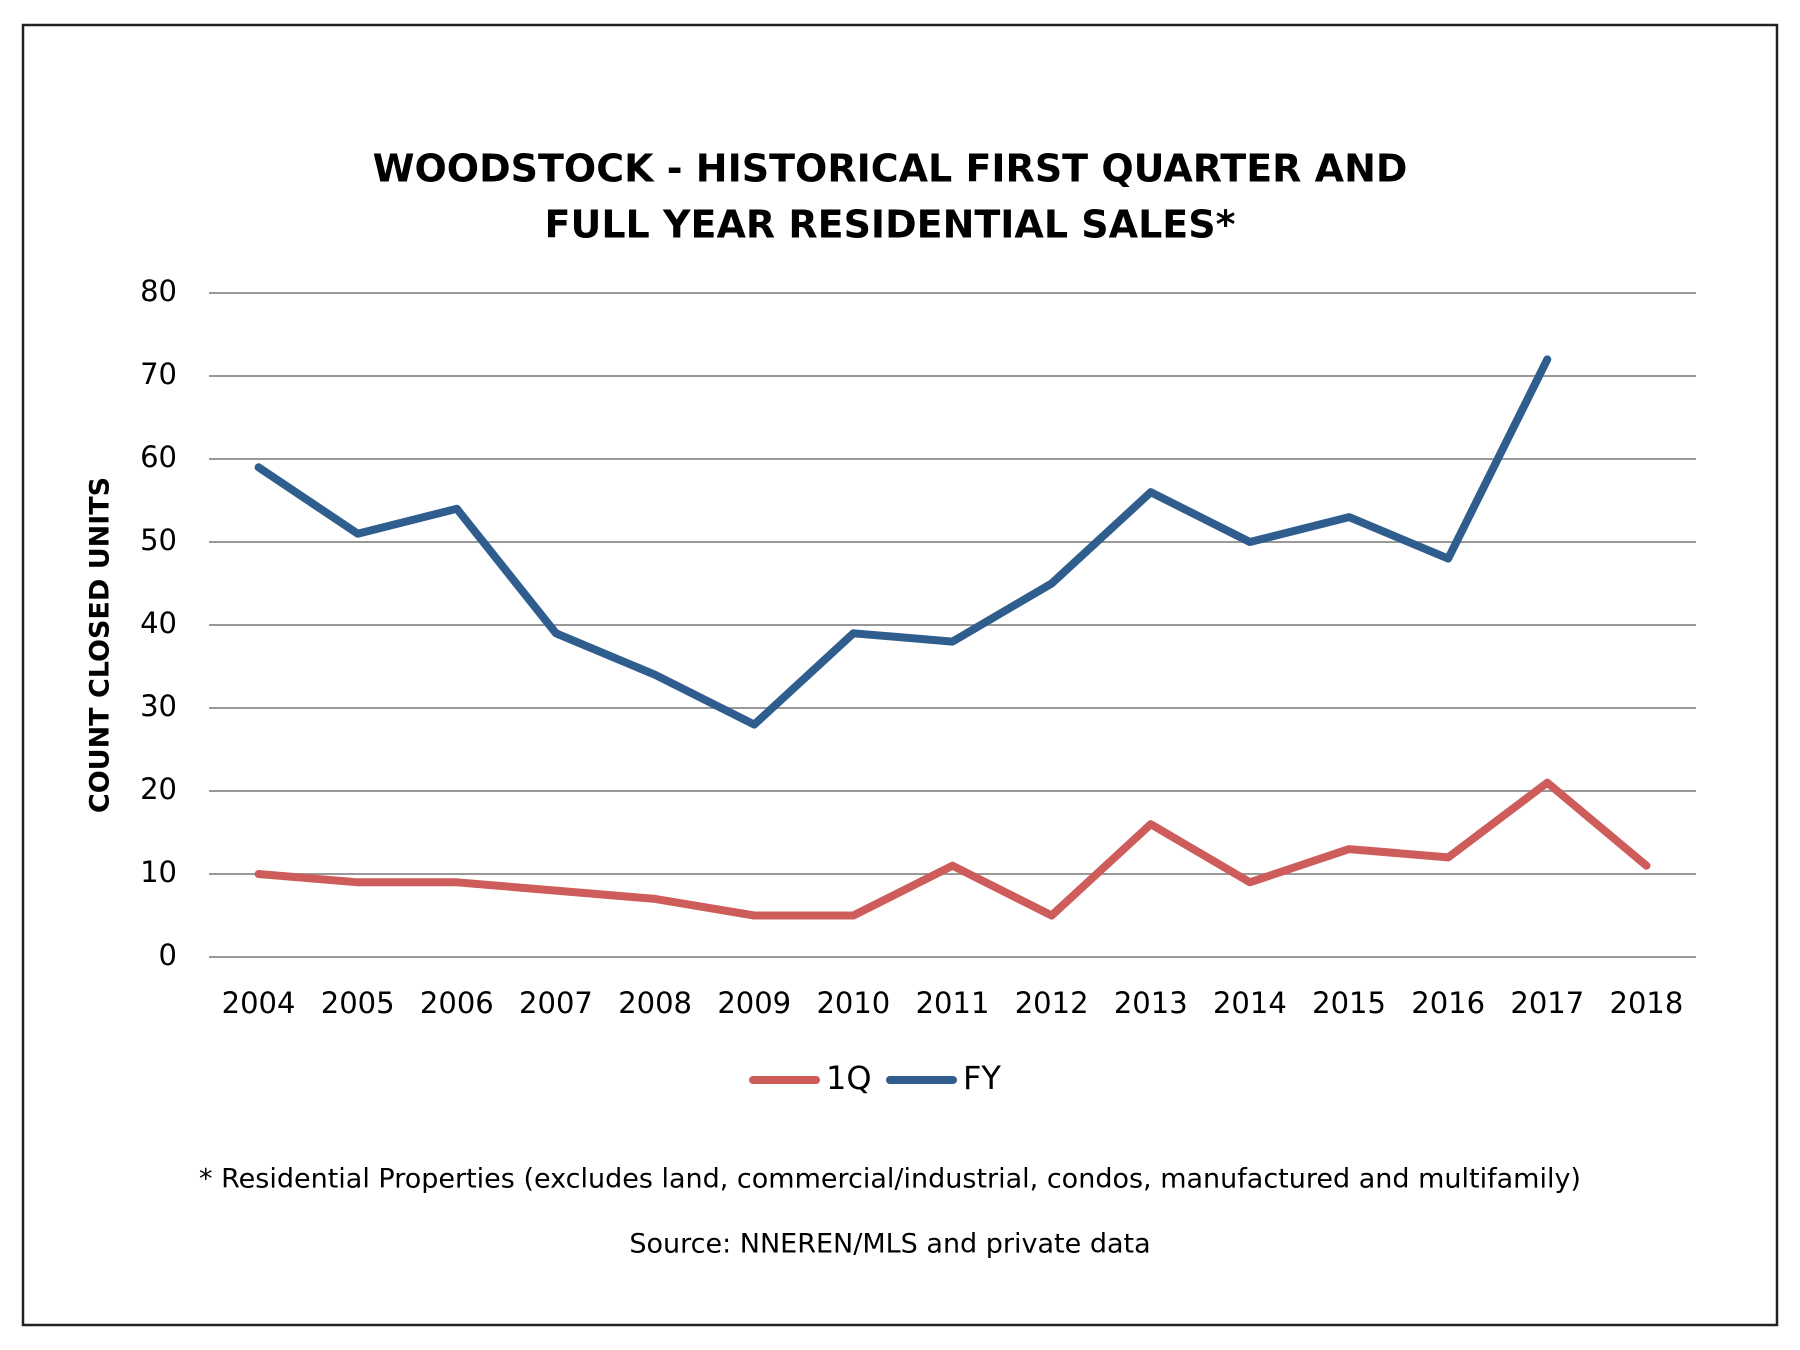 Image resolution: width=1800 pixels, height=1350 pixels. Describe the element at coordinates (100, 645) in the screenshot. I see `y-axis-label: COUNT CLOSED UNITS` at that location.